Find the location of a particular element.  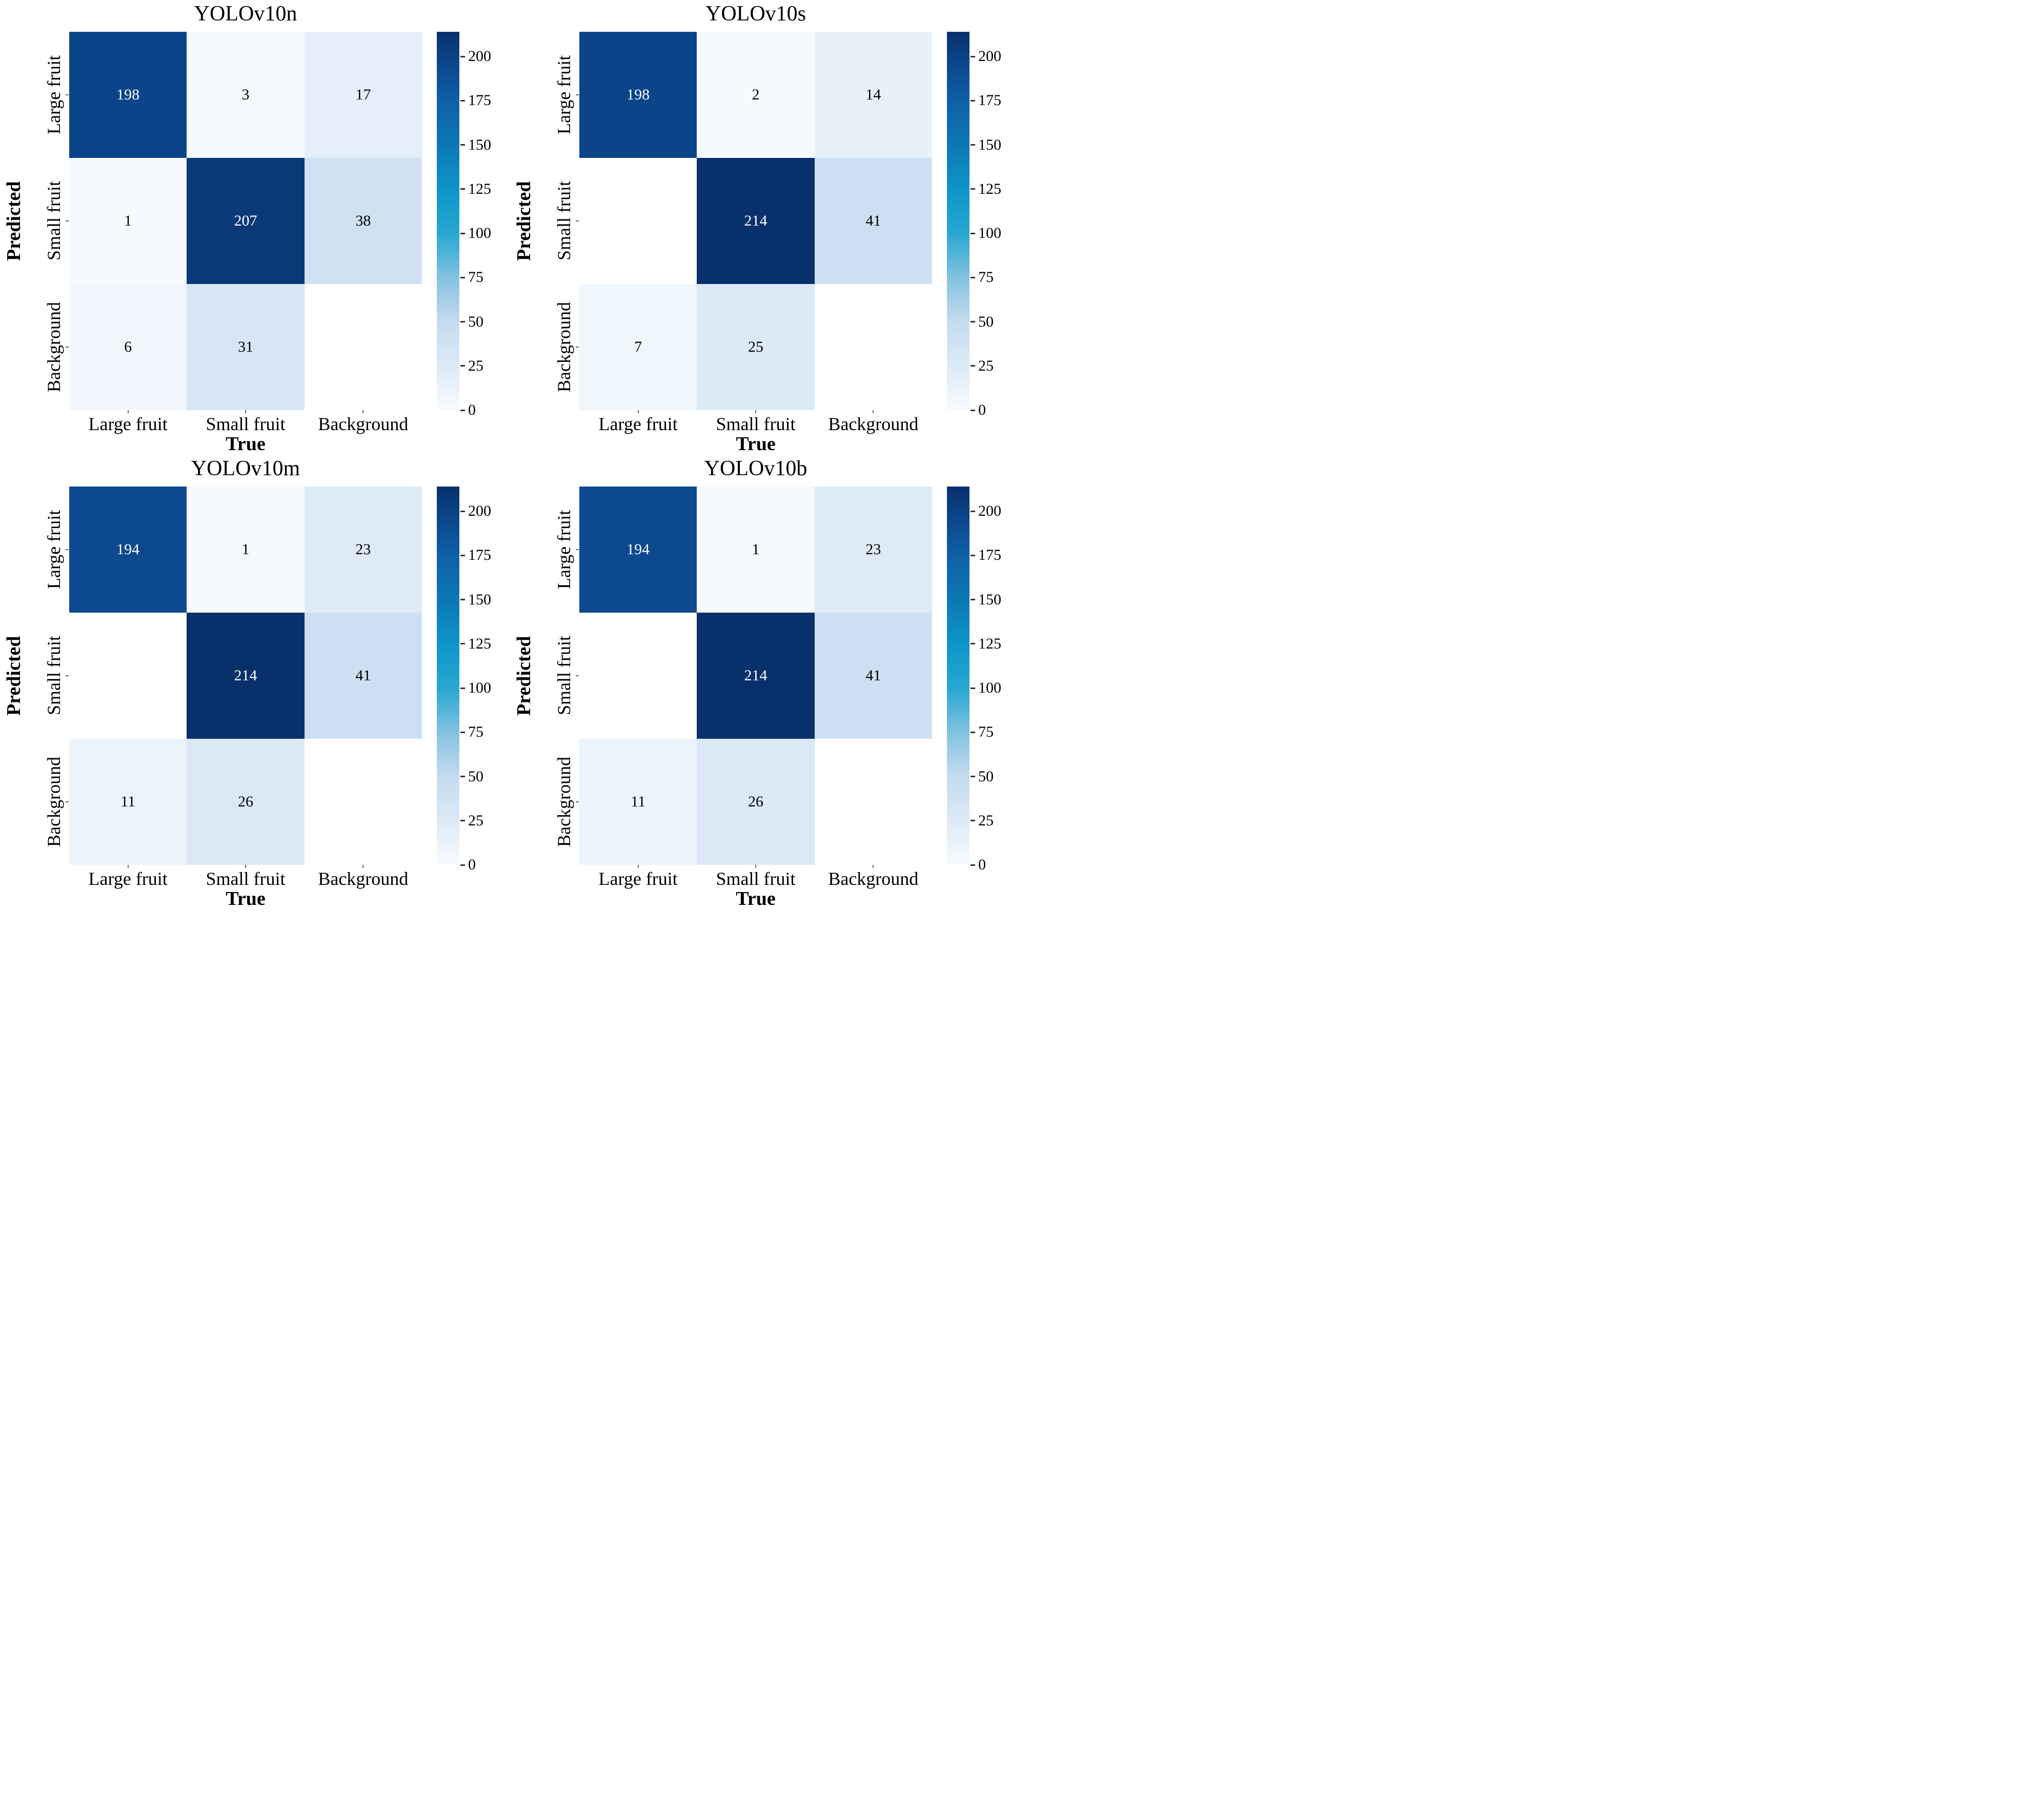

heatmap-grid: 194 1 23 214 41 11 26 is located at coordinates (245, 676).